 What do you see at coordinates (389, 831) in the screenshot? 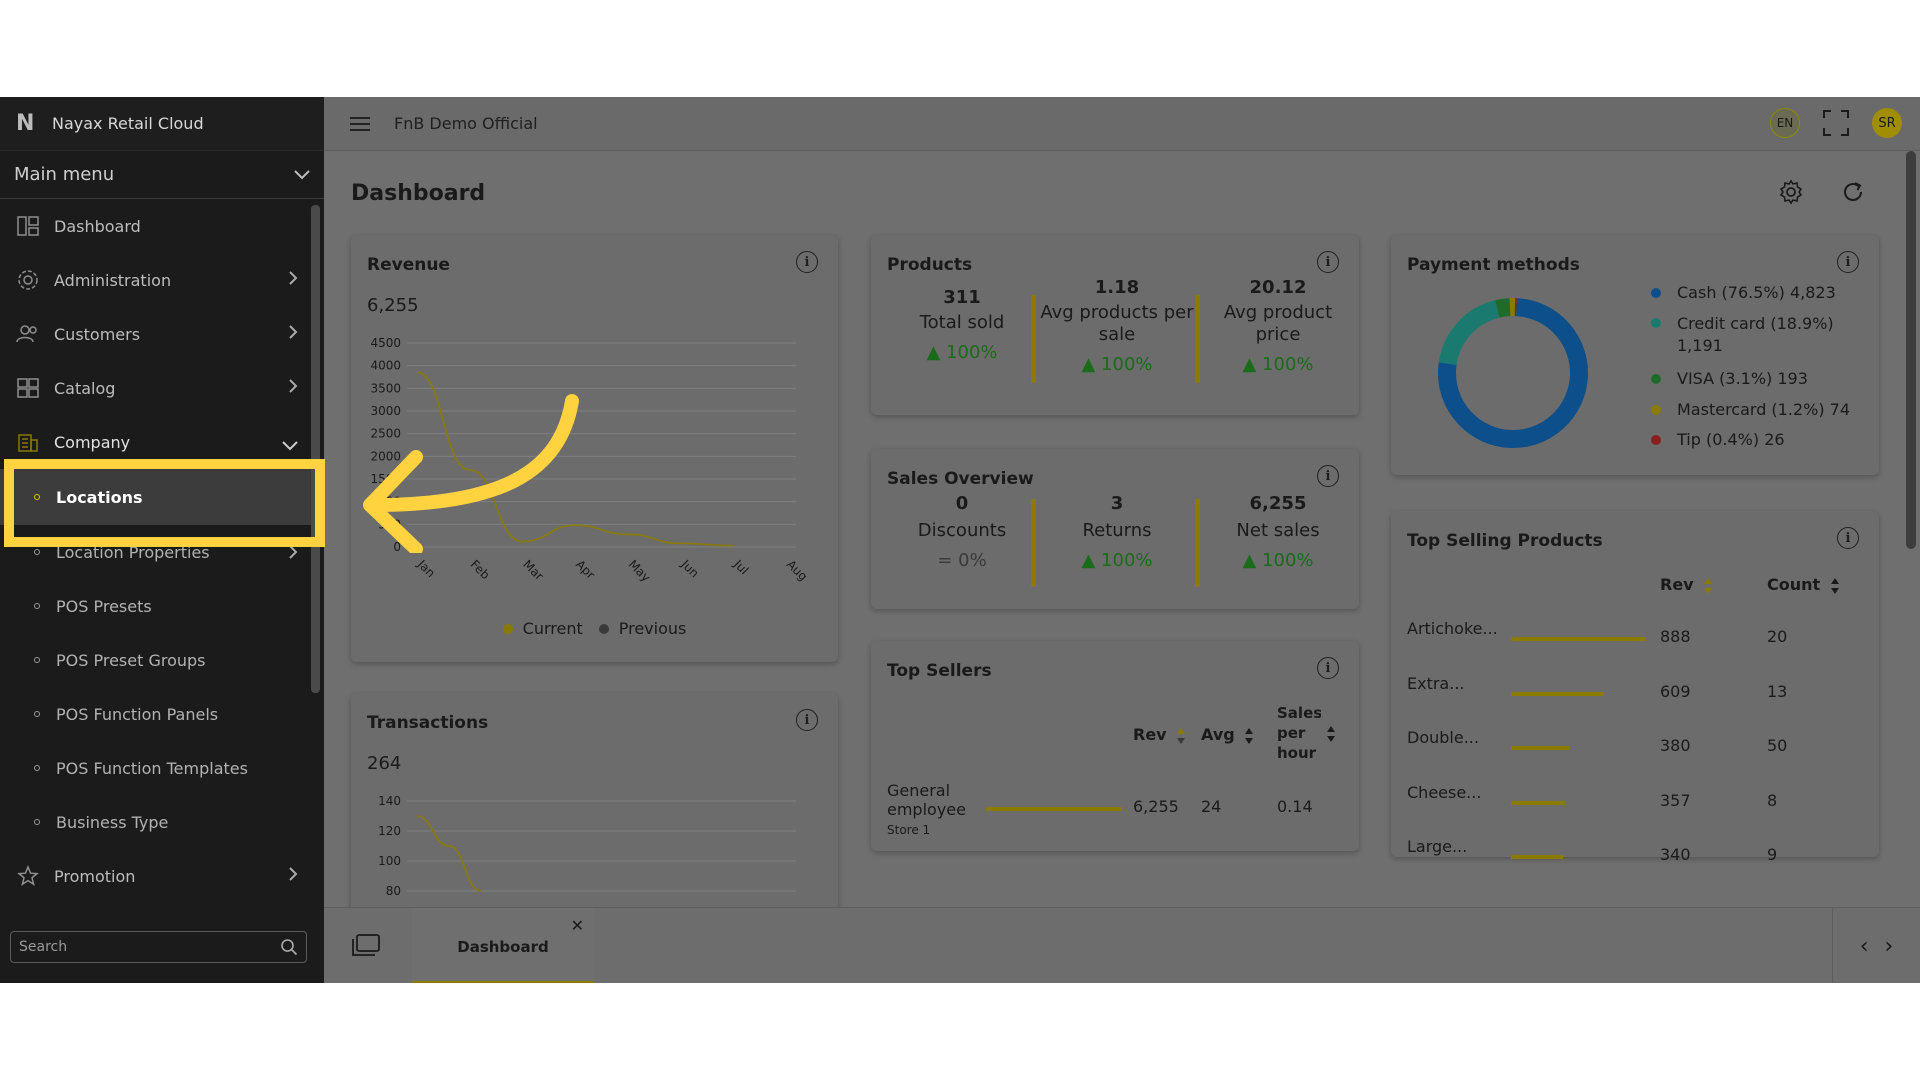
I see `y-tick-label: 120` at bounding box center [389, 831].